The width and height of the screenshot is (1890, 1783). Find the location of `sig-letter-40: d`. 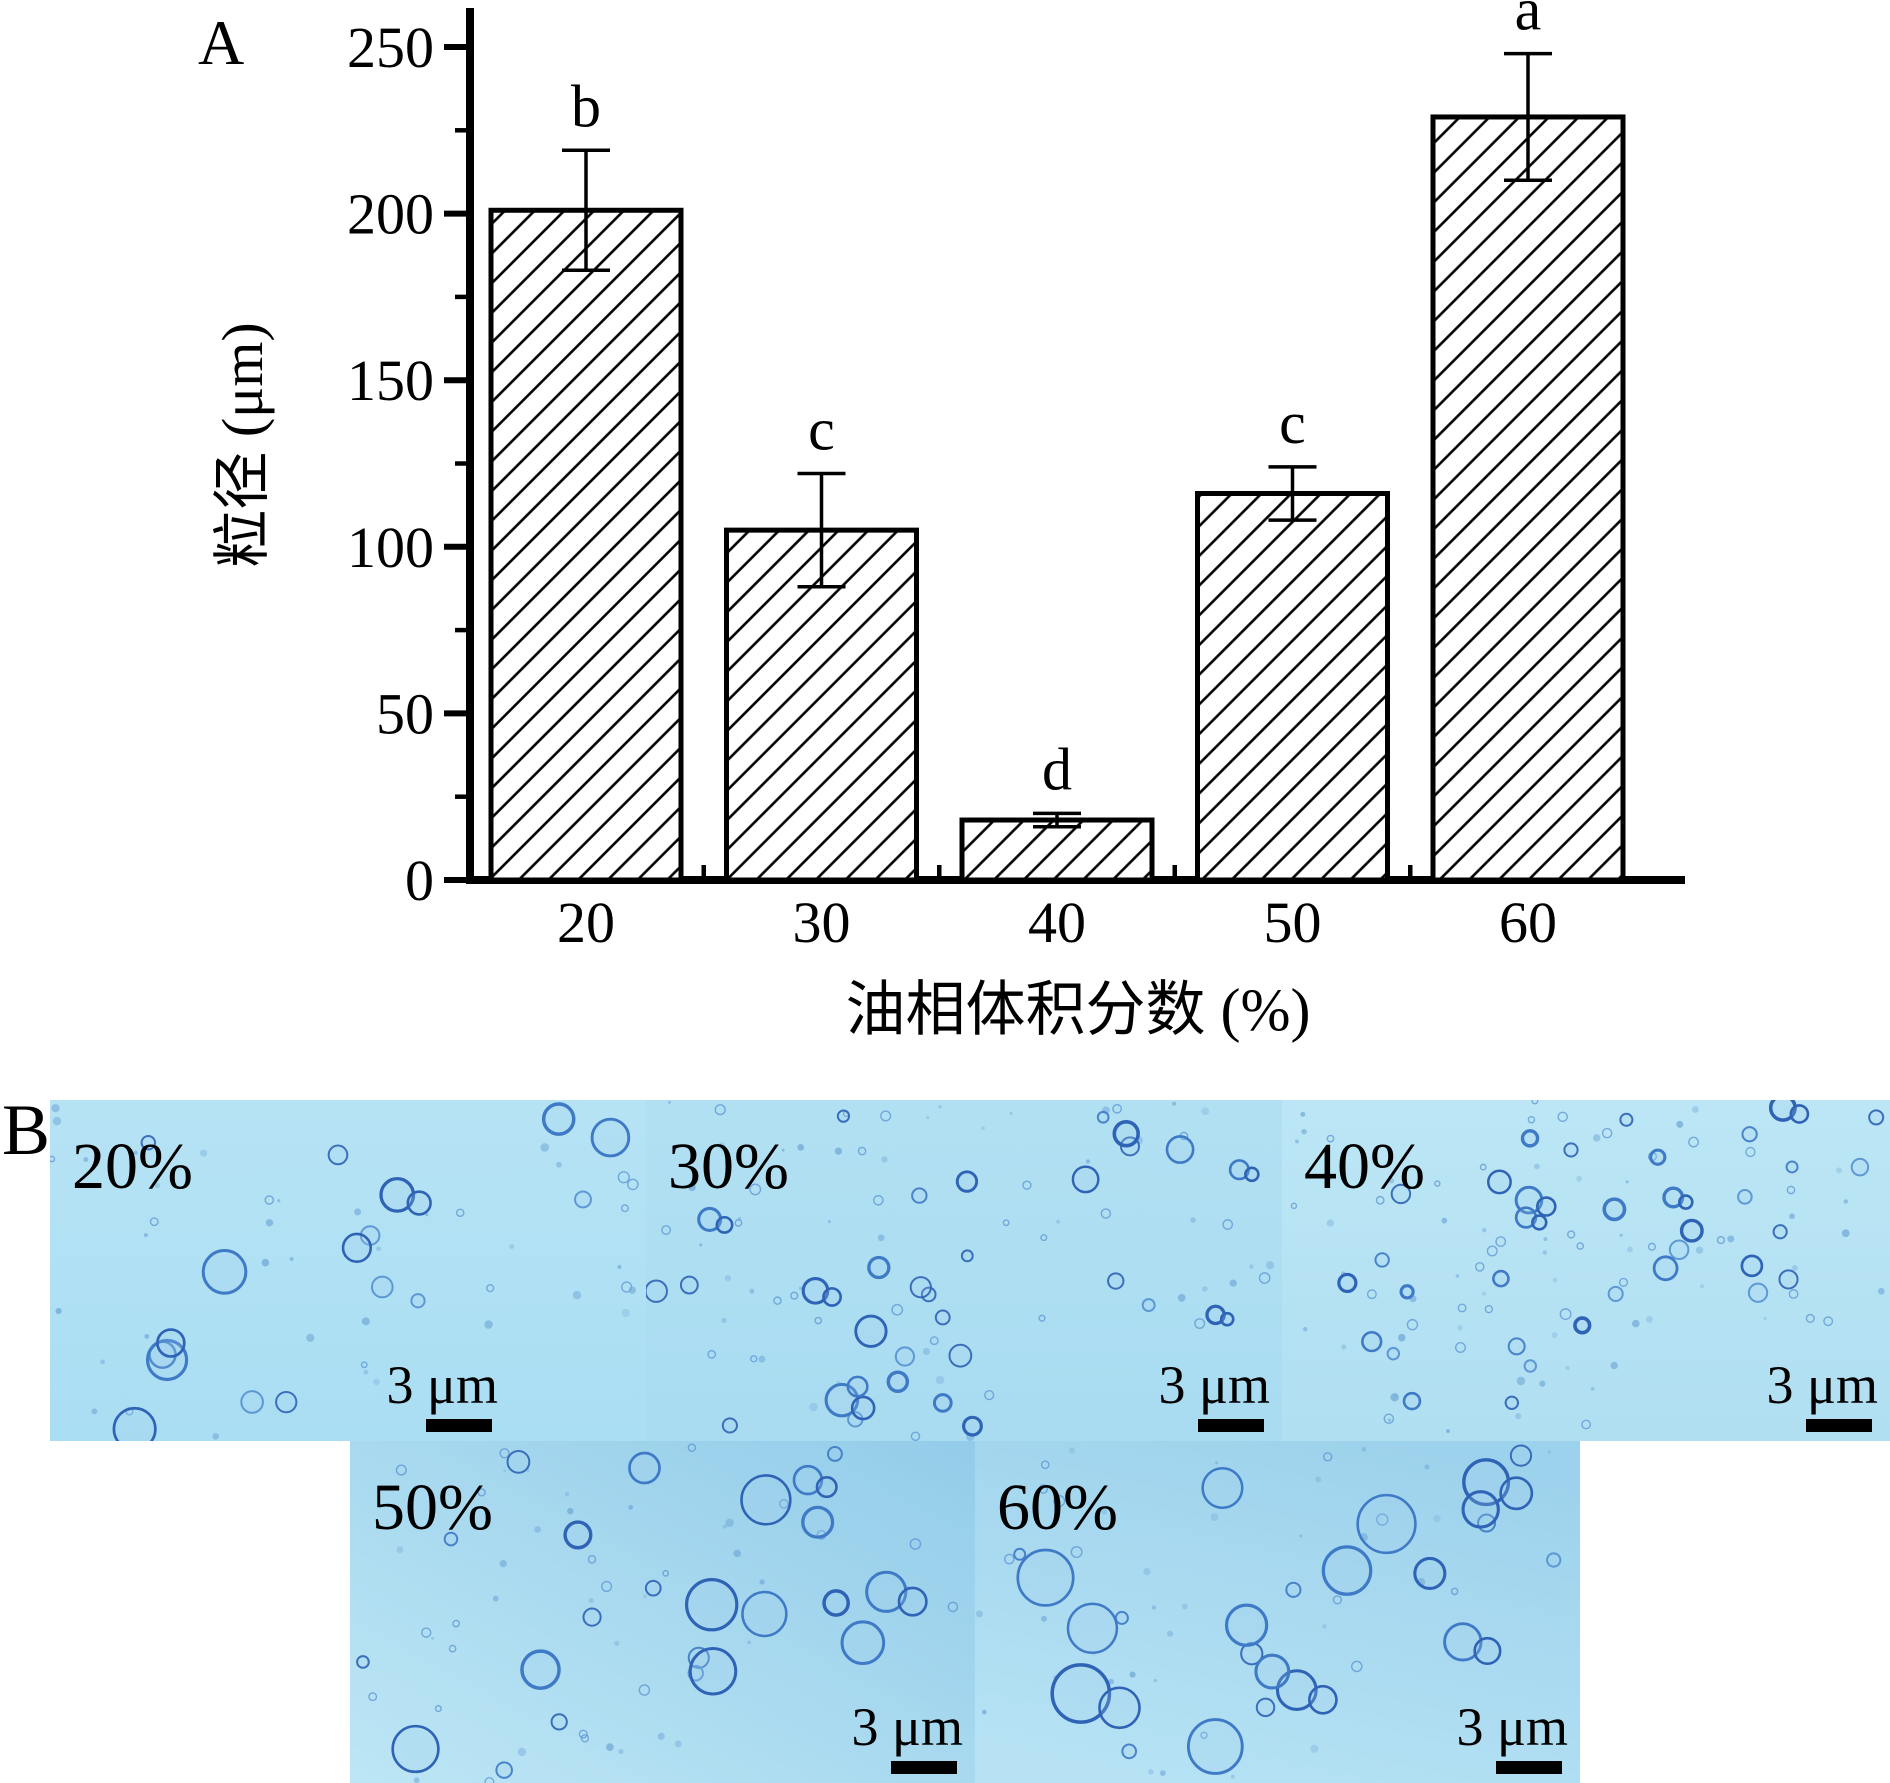

sig-letter-40: d is located at coordinates (1057, 769).